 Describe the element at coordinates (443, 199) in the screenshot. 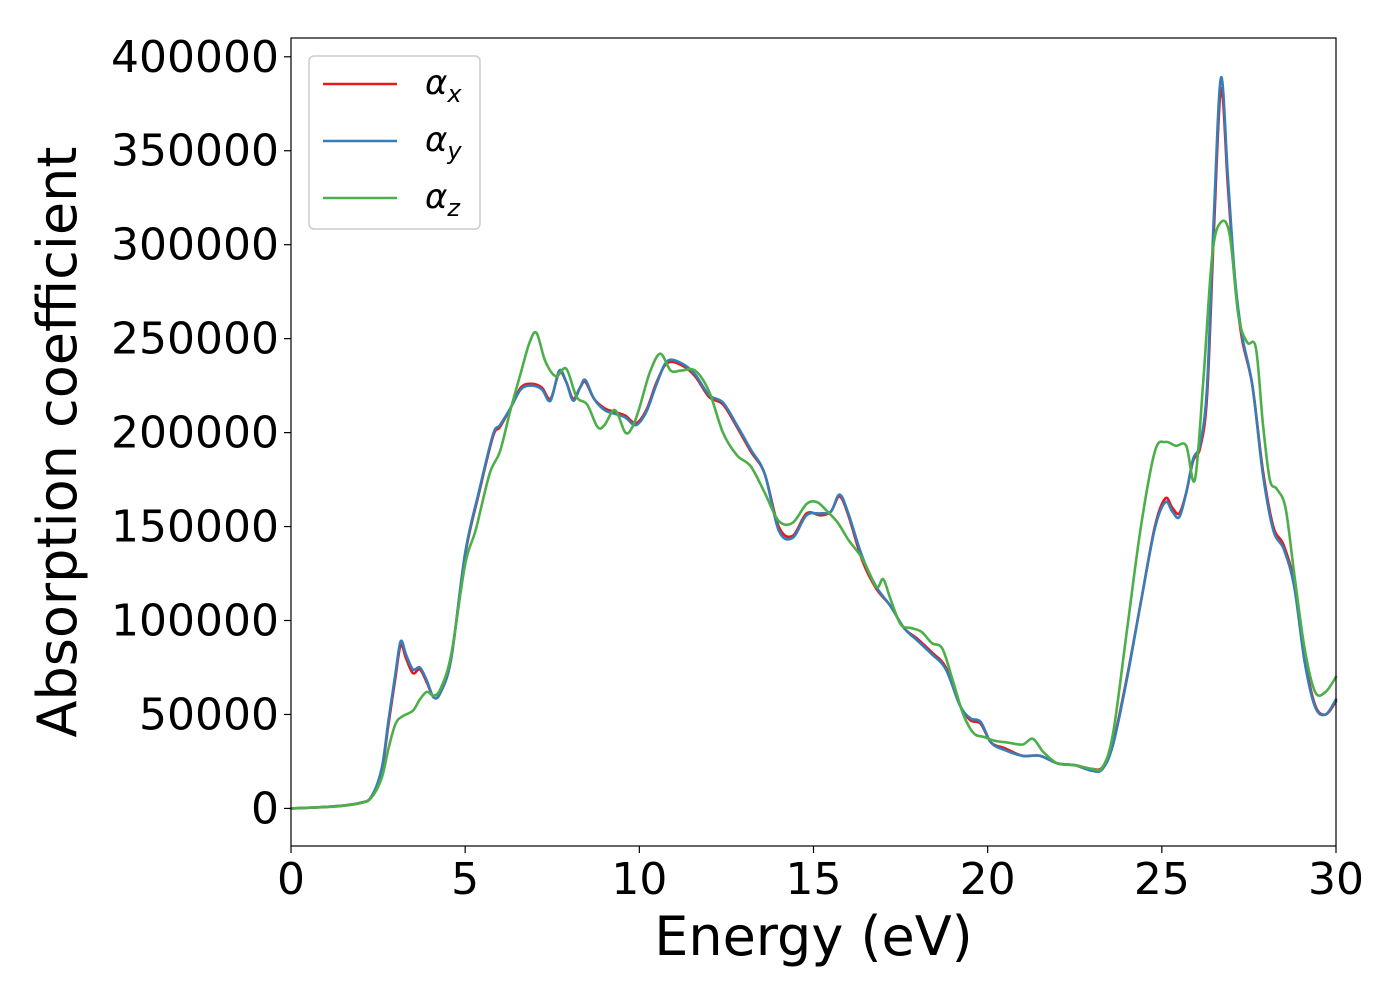

I see `legend-label-z: αz` at that location.